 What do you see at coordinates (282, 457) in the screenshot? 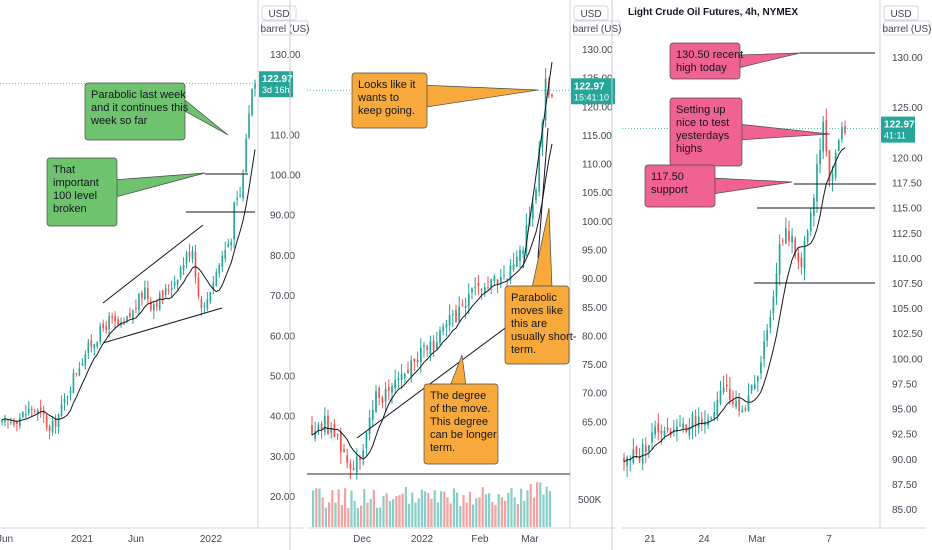
I see `y-tick-label: 30.00` at bounding box center [282, 457].